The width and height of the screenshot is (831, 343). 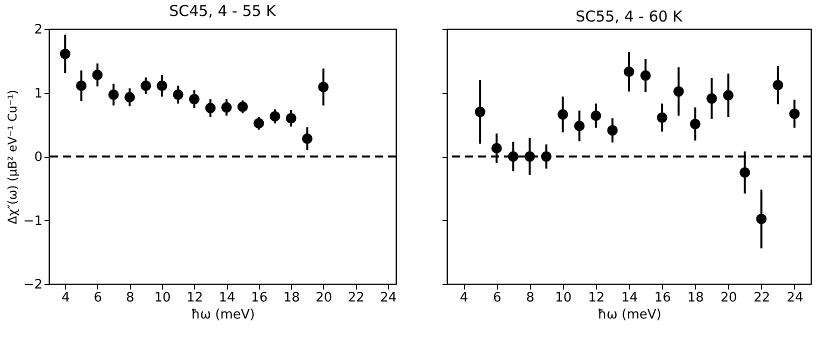 What do you see at coordinates (12, 157) in the screenshot?
I see `y-axis-title: Δχ″(ω) (μB² eV⁻¹ Cu⁻¹)` at bounding box center [12, 157].